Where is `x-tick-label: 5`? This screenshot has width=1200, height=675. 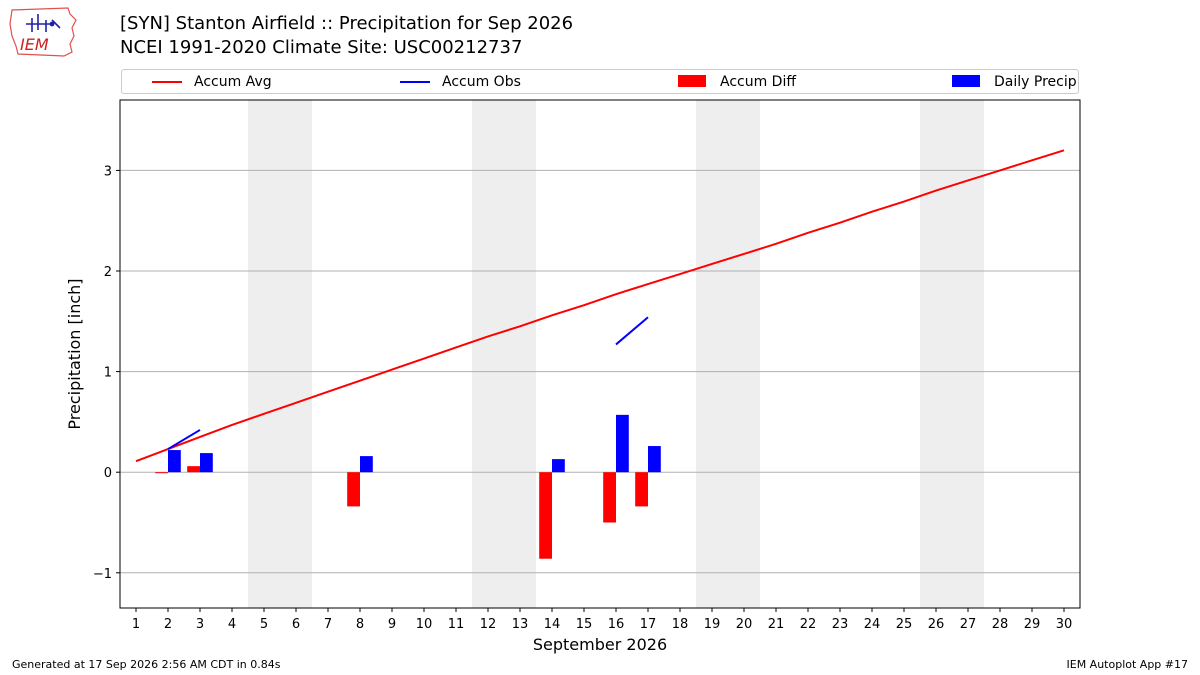 x-tick-label: 5 is located at coordinates (264, 624).